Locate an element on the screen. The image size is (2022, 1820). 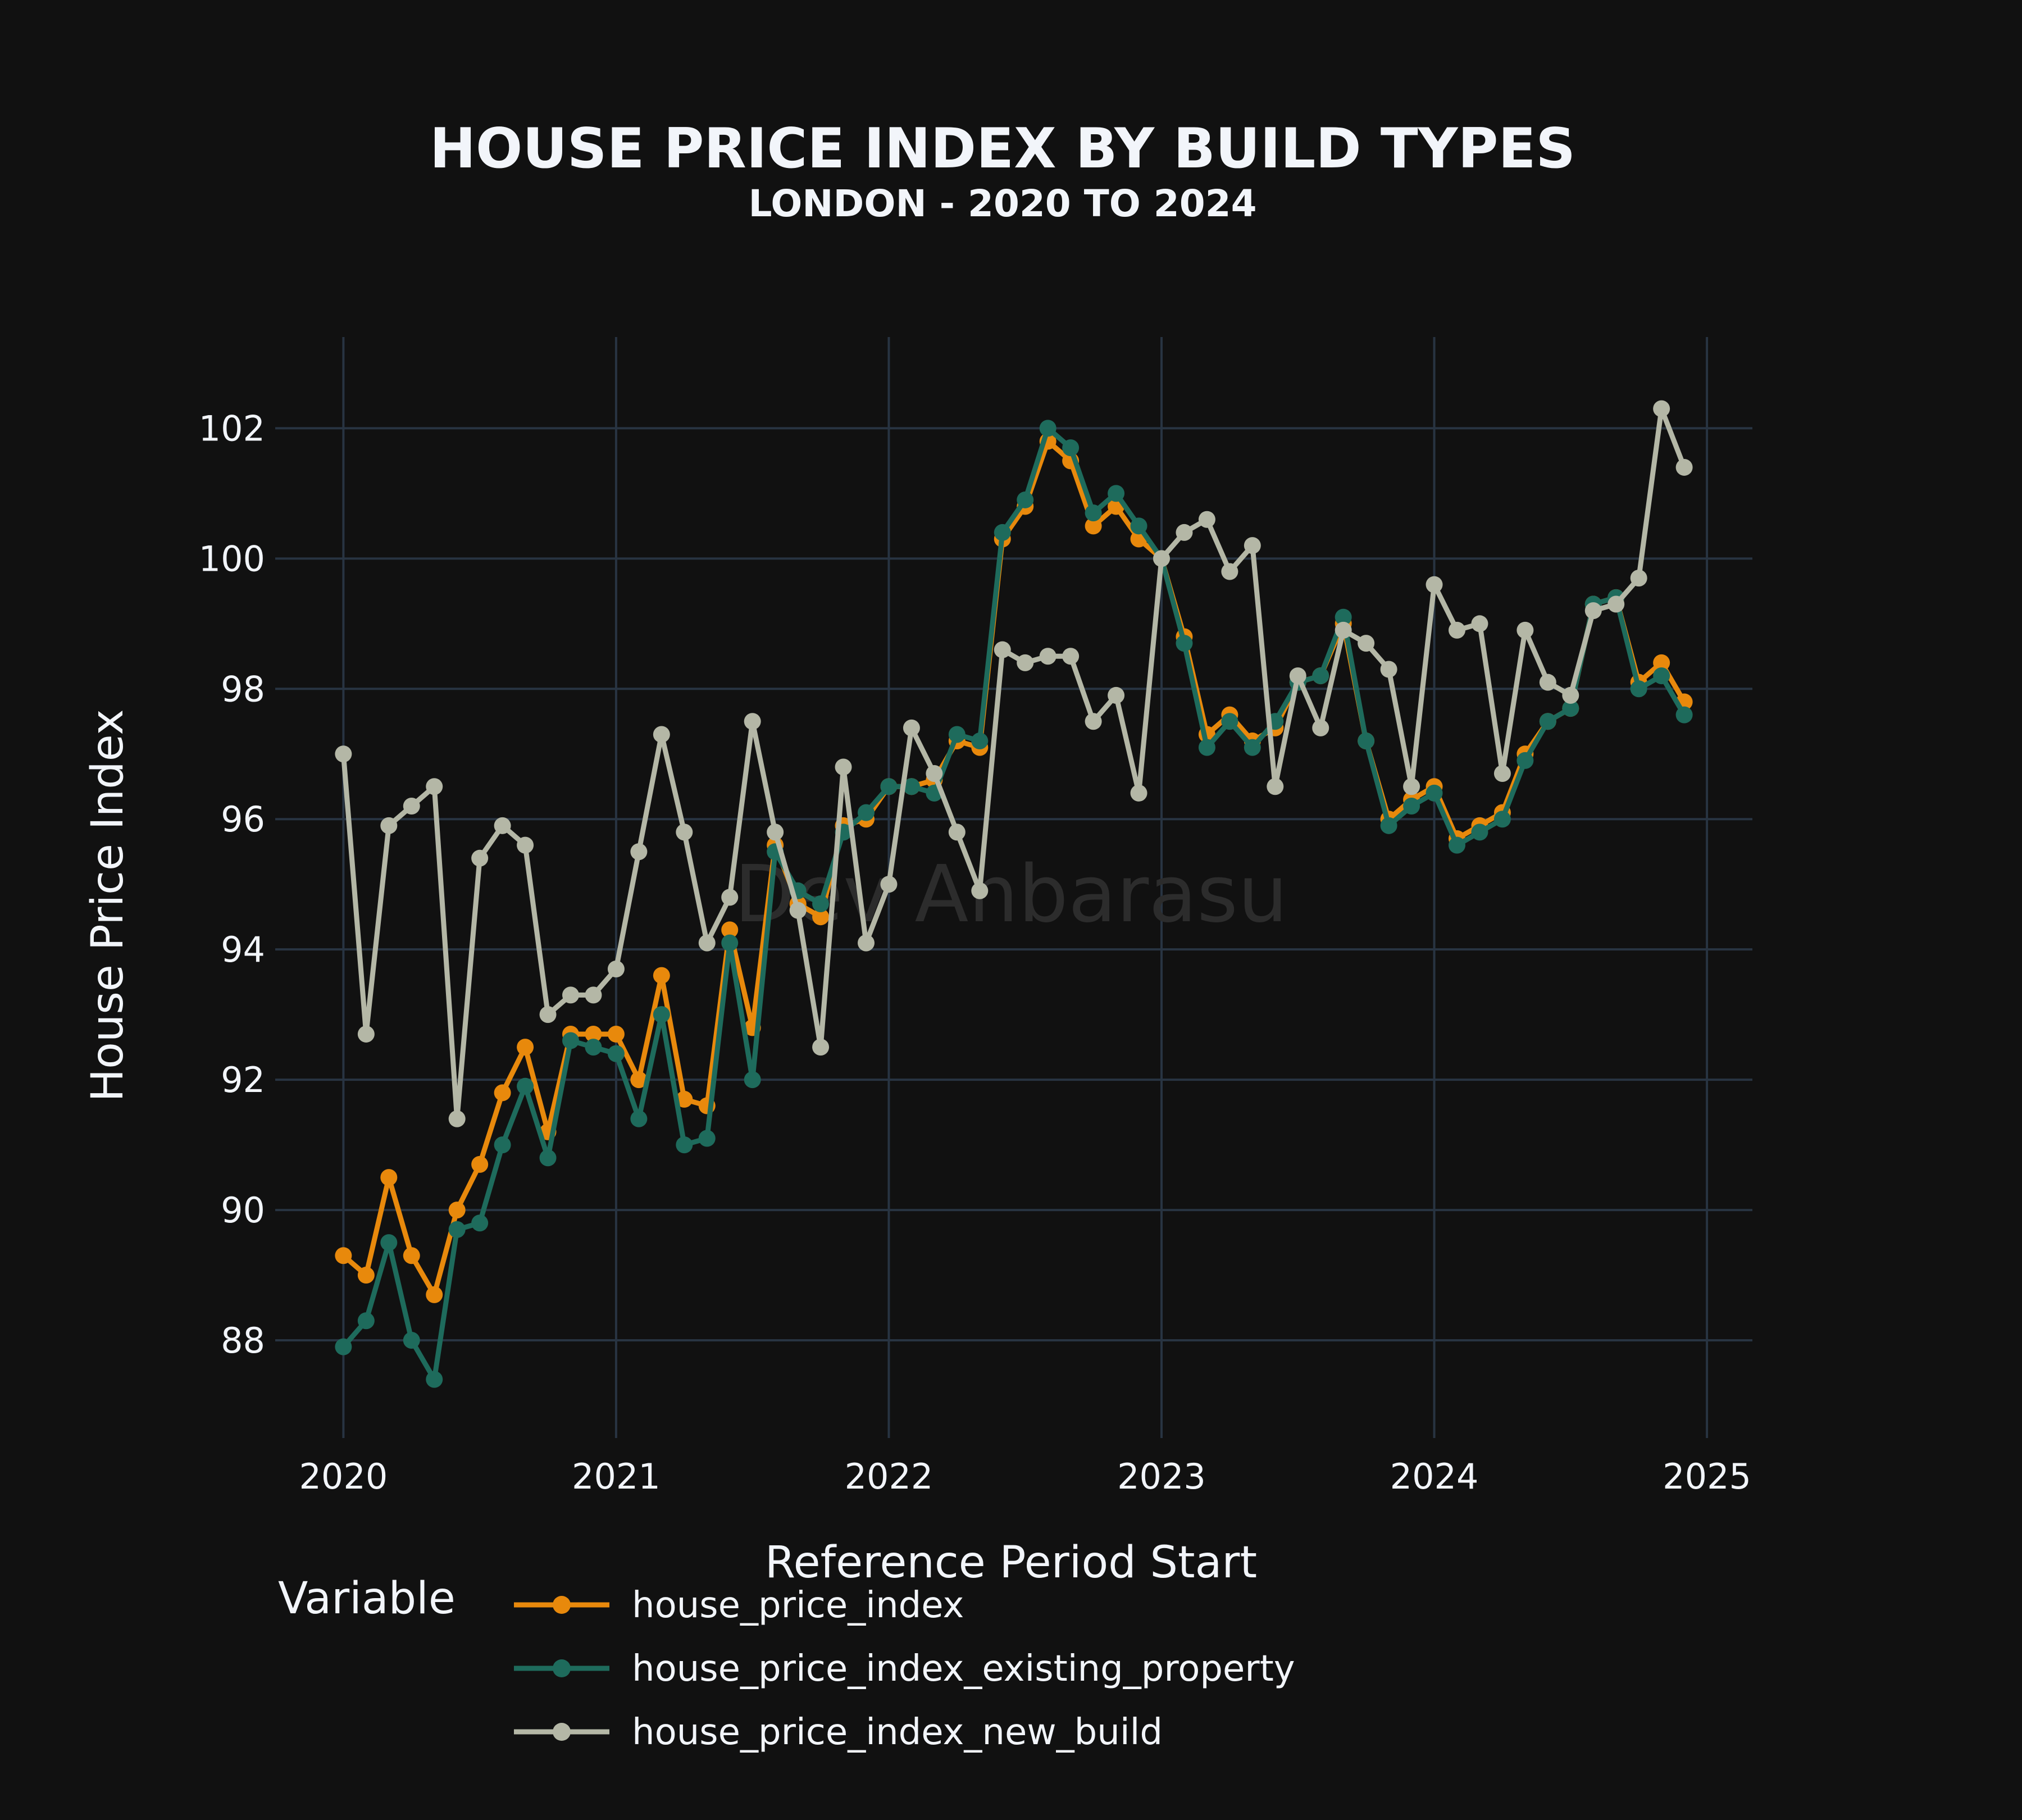
x-tick-label: 2021 is located at coordinates (616, 1476).